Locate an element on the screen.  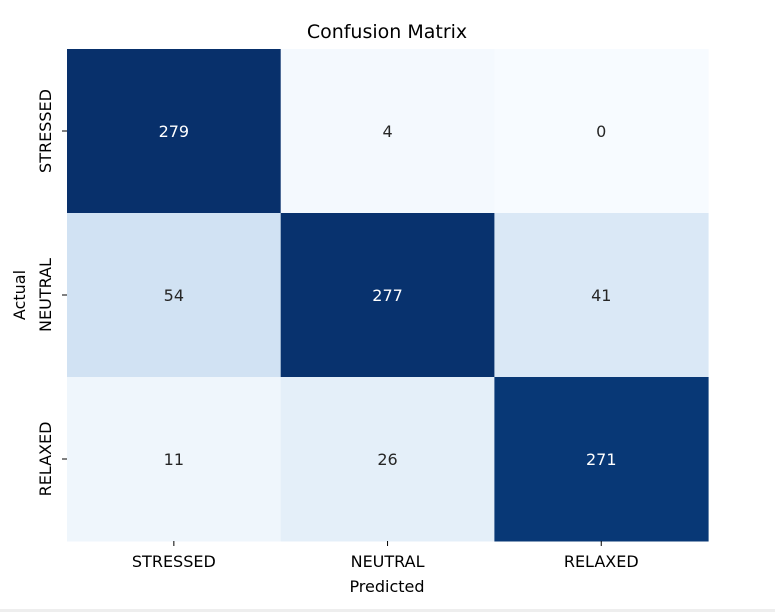
cell-value-label: 271 is located at coordinates (601, 459).